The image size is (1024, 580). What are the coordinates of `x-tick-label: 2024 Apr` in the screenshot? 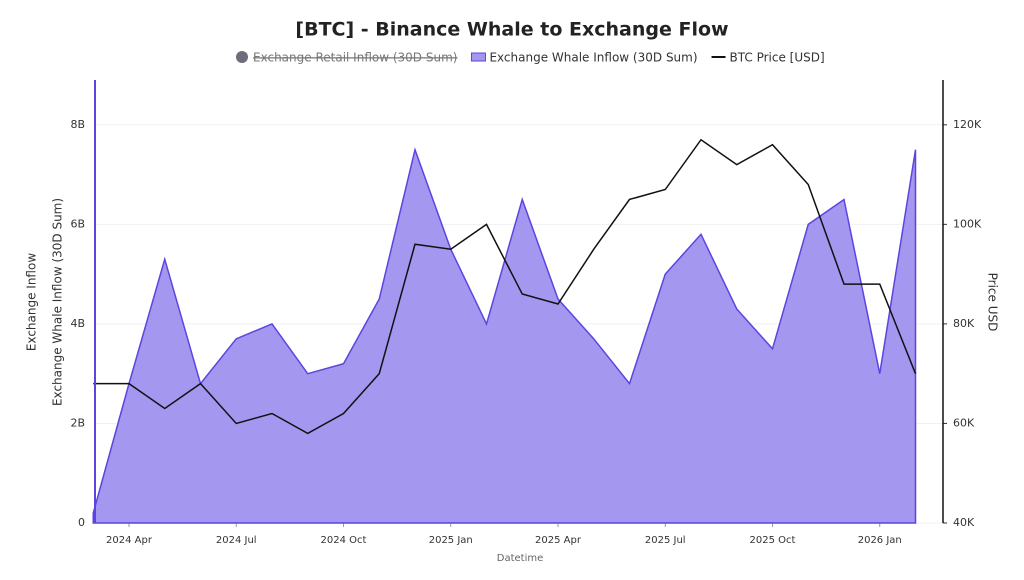 It's located at (129, 540).